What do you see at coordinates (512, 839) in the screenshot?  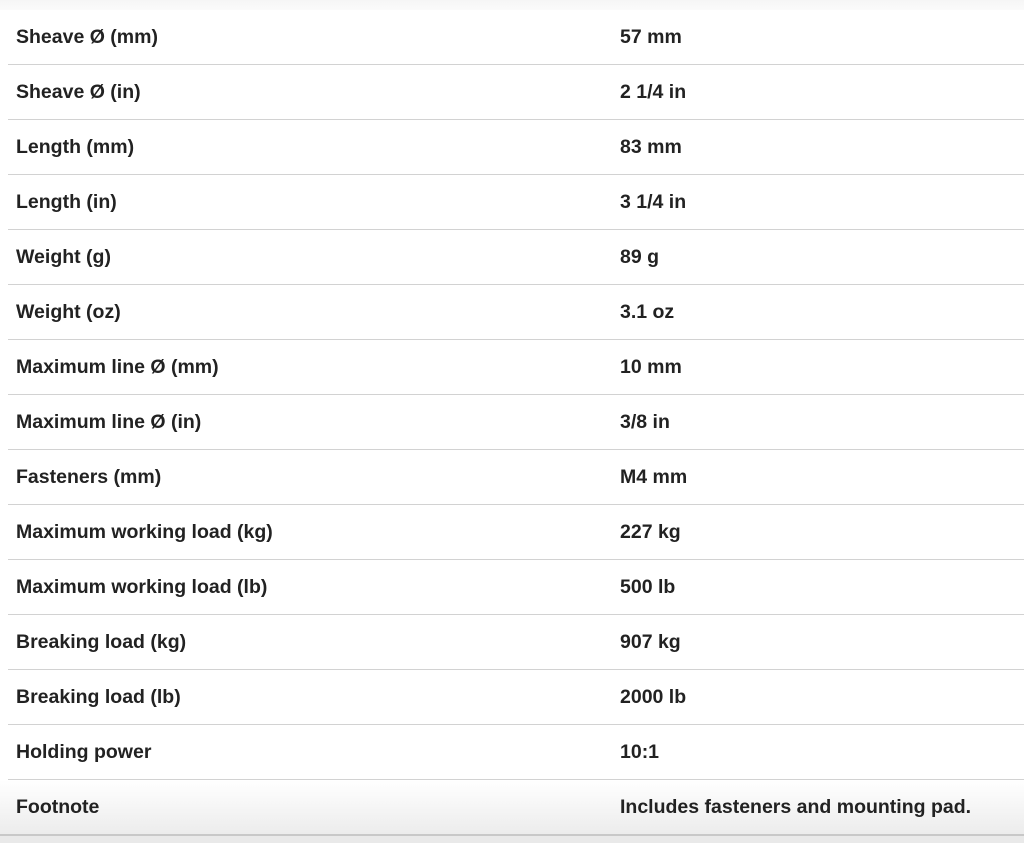 I see `bottom-edge` at bounding box center [512, 839].